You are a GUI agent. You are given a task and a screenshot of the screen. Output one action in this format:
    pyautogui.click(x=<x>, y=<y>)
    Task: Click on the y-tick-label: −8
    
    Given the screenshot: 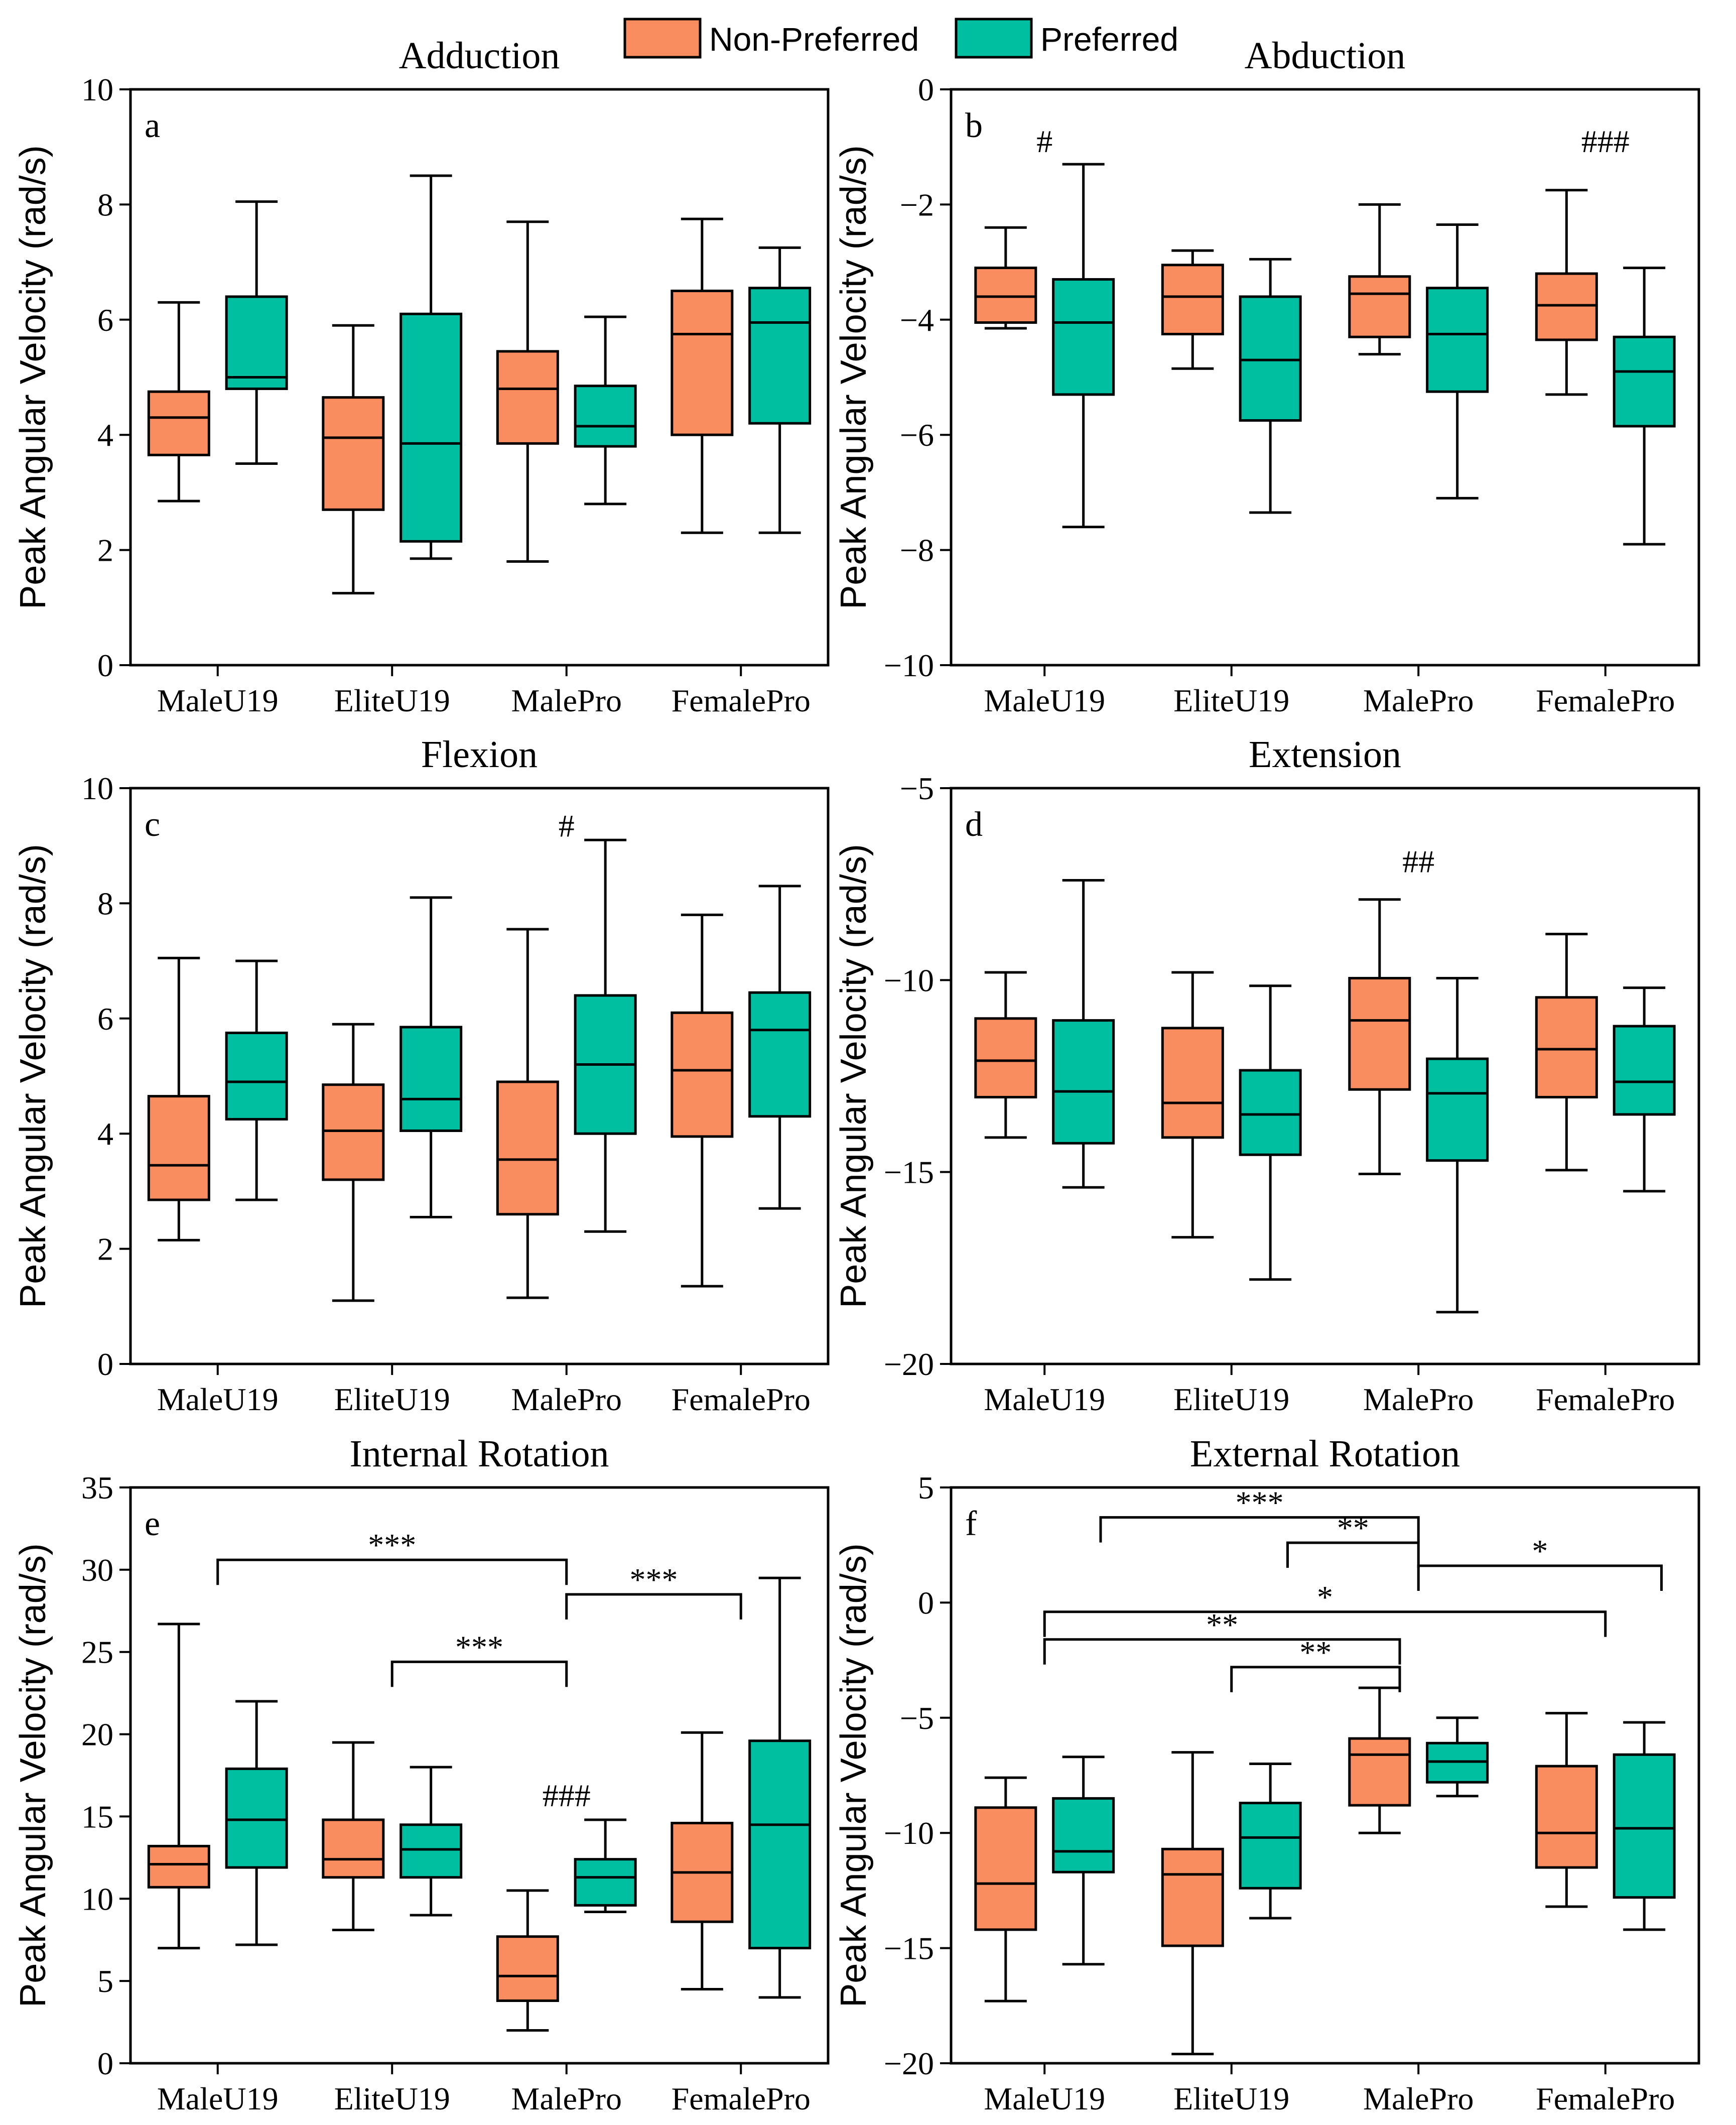 What is the action you would take?
    pyautogui.click(x=917, y=550)
    